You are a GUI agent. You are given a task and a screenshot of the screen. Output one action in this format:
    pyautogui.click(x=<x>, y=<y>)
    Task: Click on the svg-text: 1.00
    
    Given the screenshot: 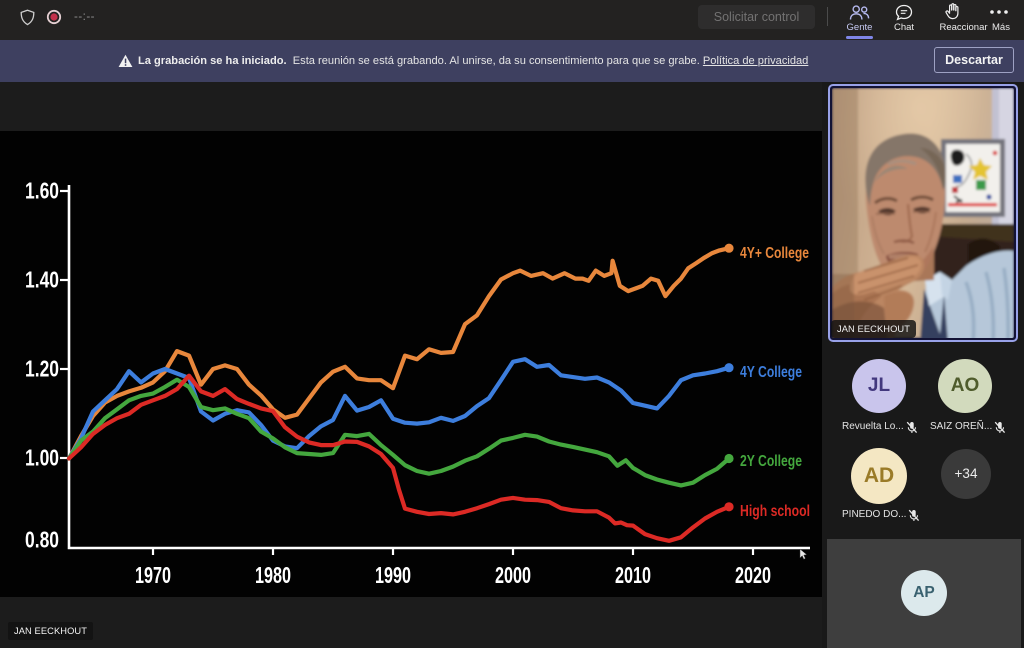 What is the action you would take?
    pyautogui.click(x=42, y=458)
    